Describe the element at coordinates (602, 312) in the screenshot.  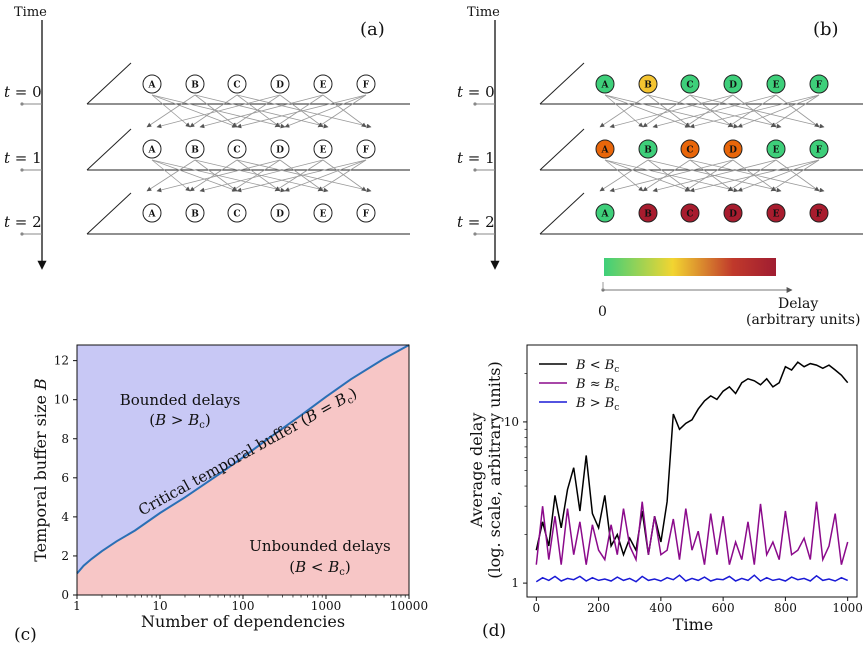
I see `colorbar-zero-label: 0` at that location.